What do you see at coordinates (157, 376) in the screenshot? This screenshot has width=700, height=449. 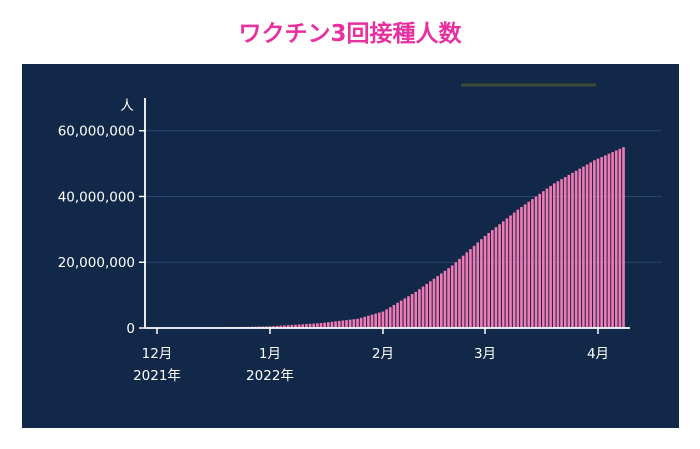 I see `x-tick-year-label: 2021年` at bounding box center [157, 376].